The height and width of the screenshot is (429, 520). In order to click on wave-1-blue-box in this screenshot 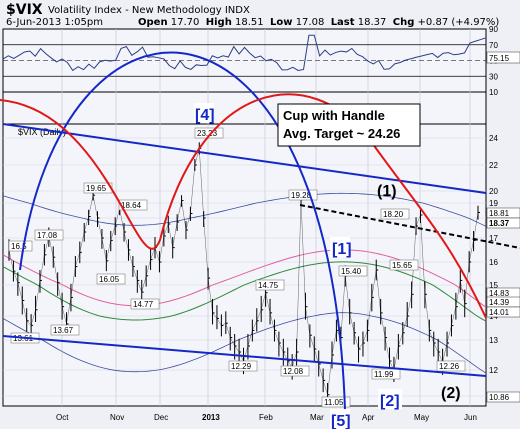, I will do `click(340, 247)`.